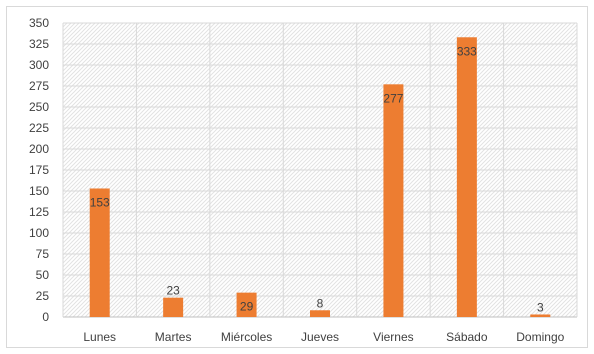 The image size is (594, 354). I want to click on y-tick-label: 300, so click(39, 65).